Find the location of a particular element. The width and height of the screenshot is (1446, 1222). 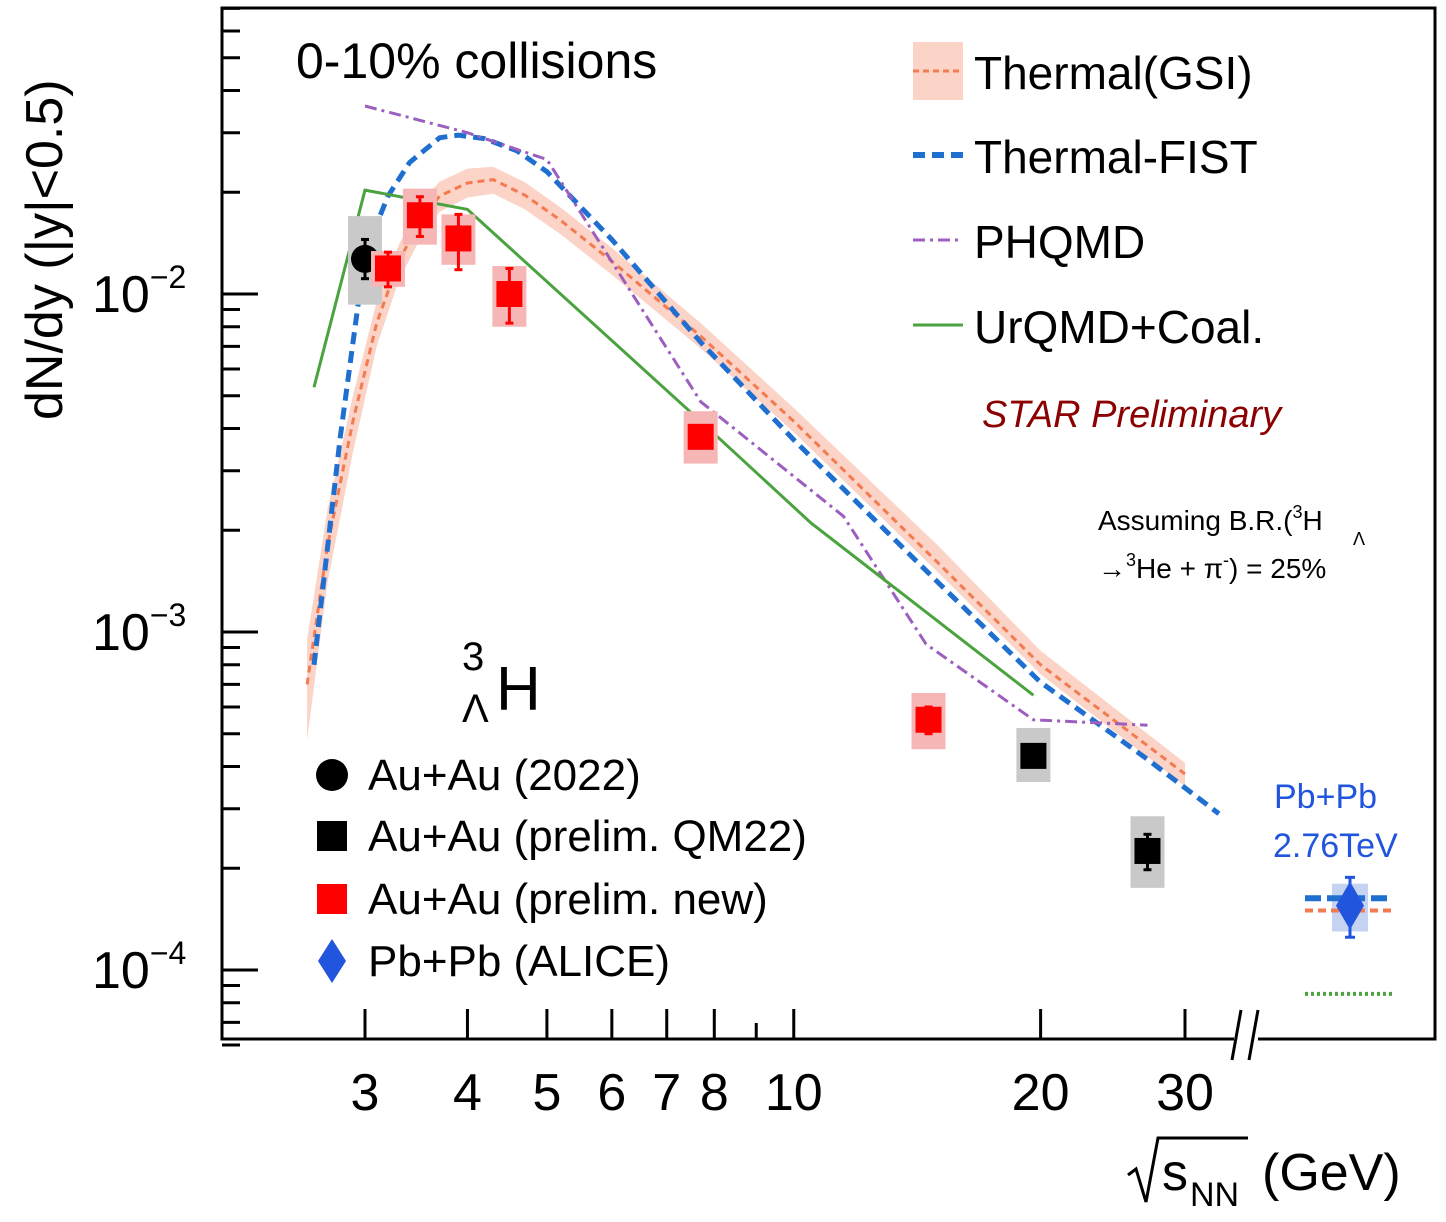

x-tick-label: 20 is located at coordinates (1041, 1093).